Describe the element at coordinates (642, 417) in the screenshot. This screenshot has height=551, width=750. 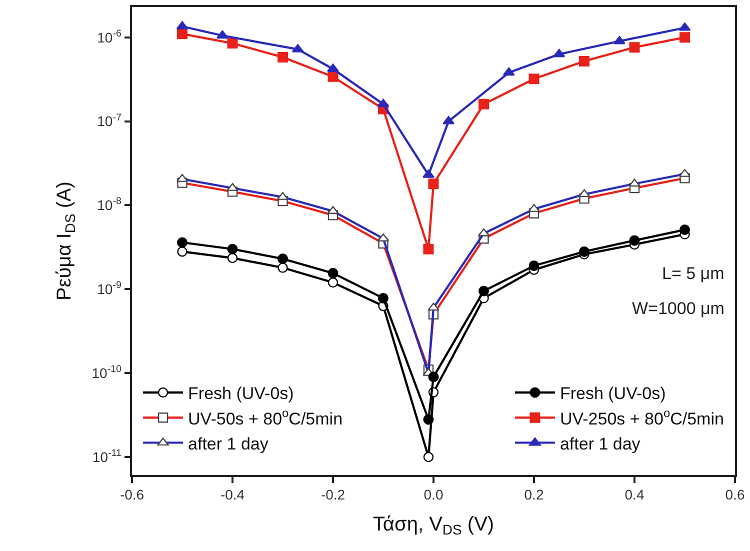
I see `legend-label: UV-250s + 80$^{o}$C/5min` at that location.